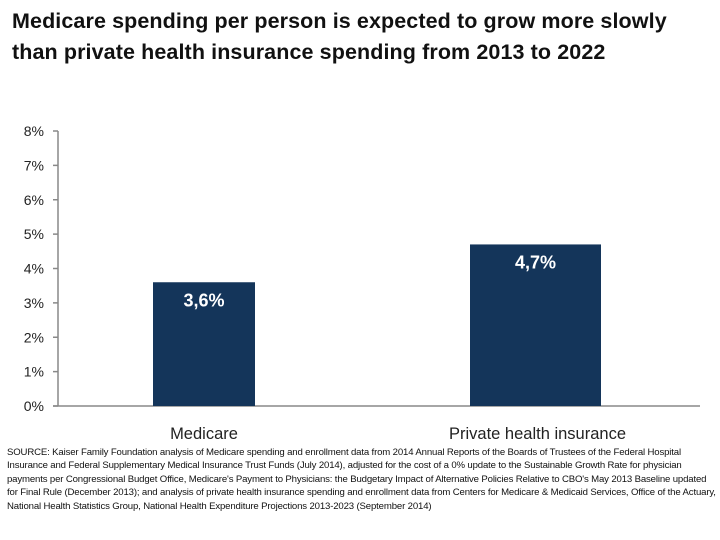  What do you see at coordinates (34, 406) in the screenshot?
I see `y-tick-label: 0%` at bounding box center [34, 406].